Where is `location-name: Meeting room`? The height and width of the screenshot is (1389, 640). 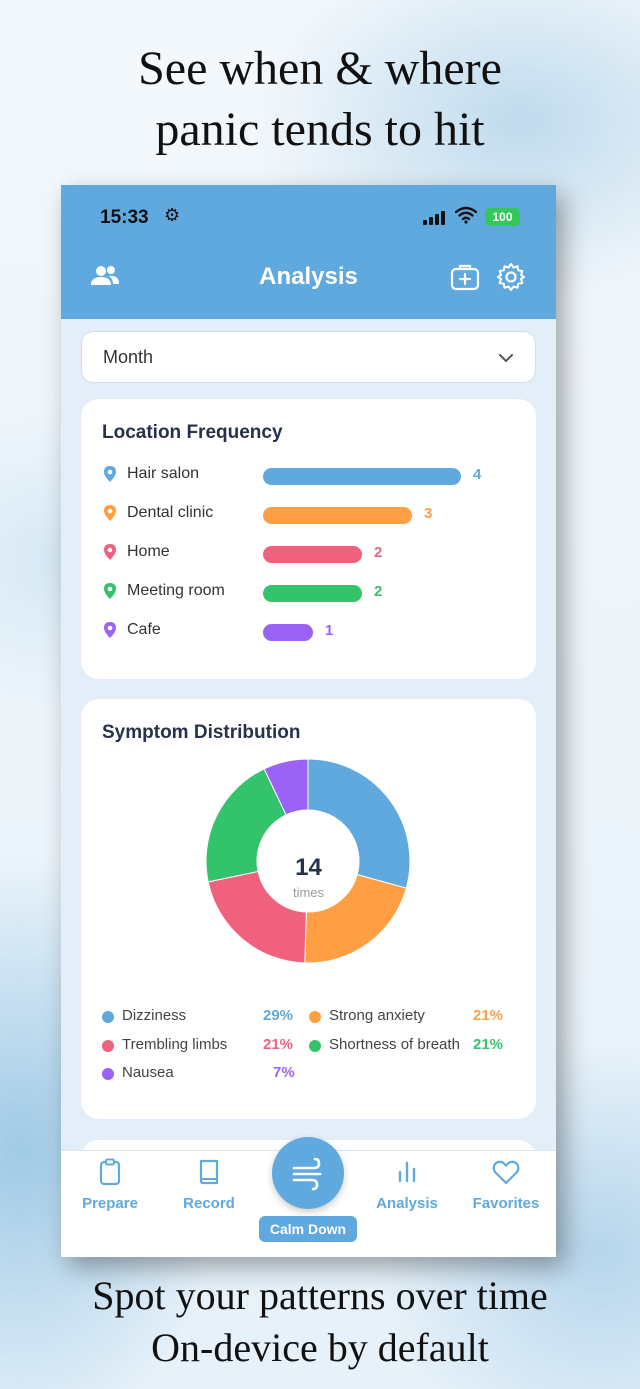
location-name: Meeting room is located at coordinates (176, 590).